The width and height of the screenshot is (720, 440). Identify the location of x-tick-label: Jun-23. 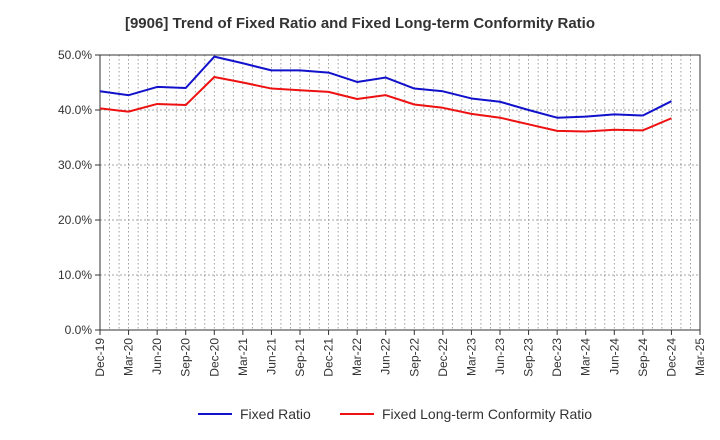
(500, 356).